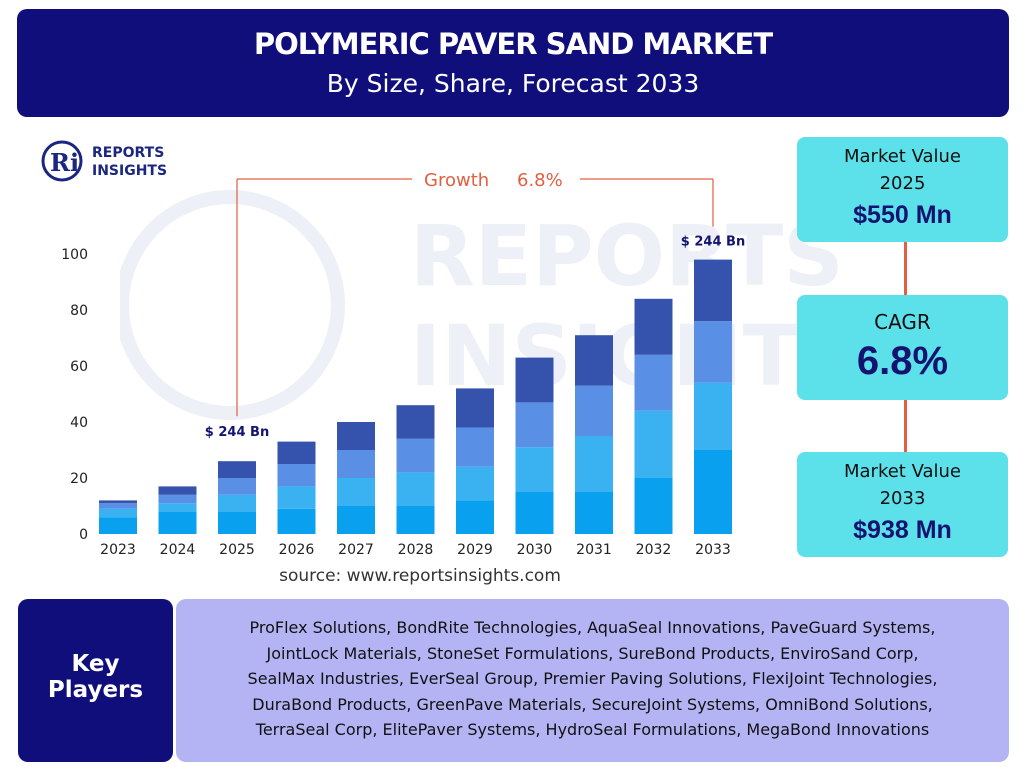 Image resolution: width=1024 pixels, height=768 pixels. Describe the element at coordinates (475, 550) in the screenshot. I see `x-tick-label: 2029` at that location.